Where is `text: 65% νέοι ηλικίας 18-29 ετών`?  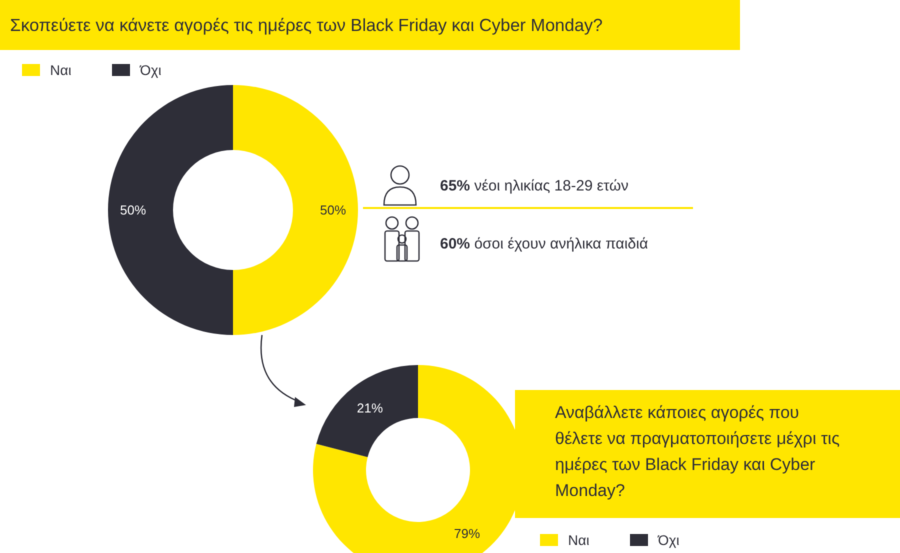
text: 65% νέοι ηλικίας 18-29 ετών is located at coordinates (534, 185).